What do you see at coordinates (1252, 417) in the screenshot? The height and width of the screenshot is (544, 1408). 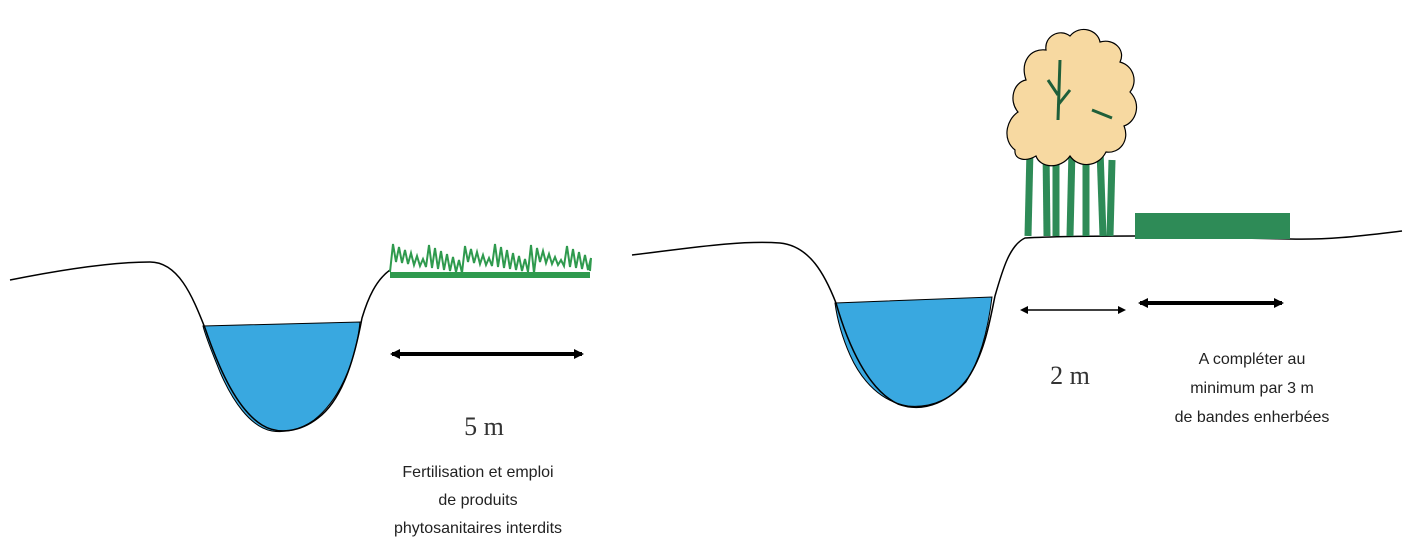 I see `right-caption-line-3: de bandes enherbées` at bounding box center [1252, 417].